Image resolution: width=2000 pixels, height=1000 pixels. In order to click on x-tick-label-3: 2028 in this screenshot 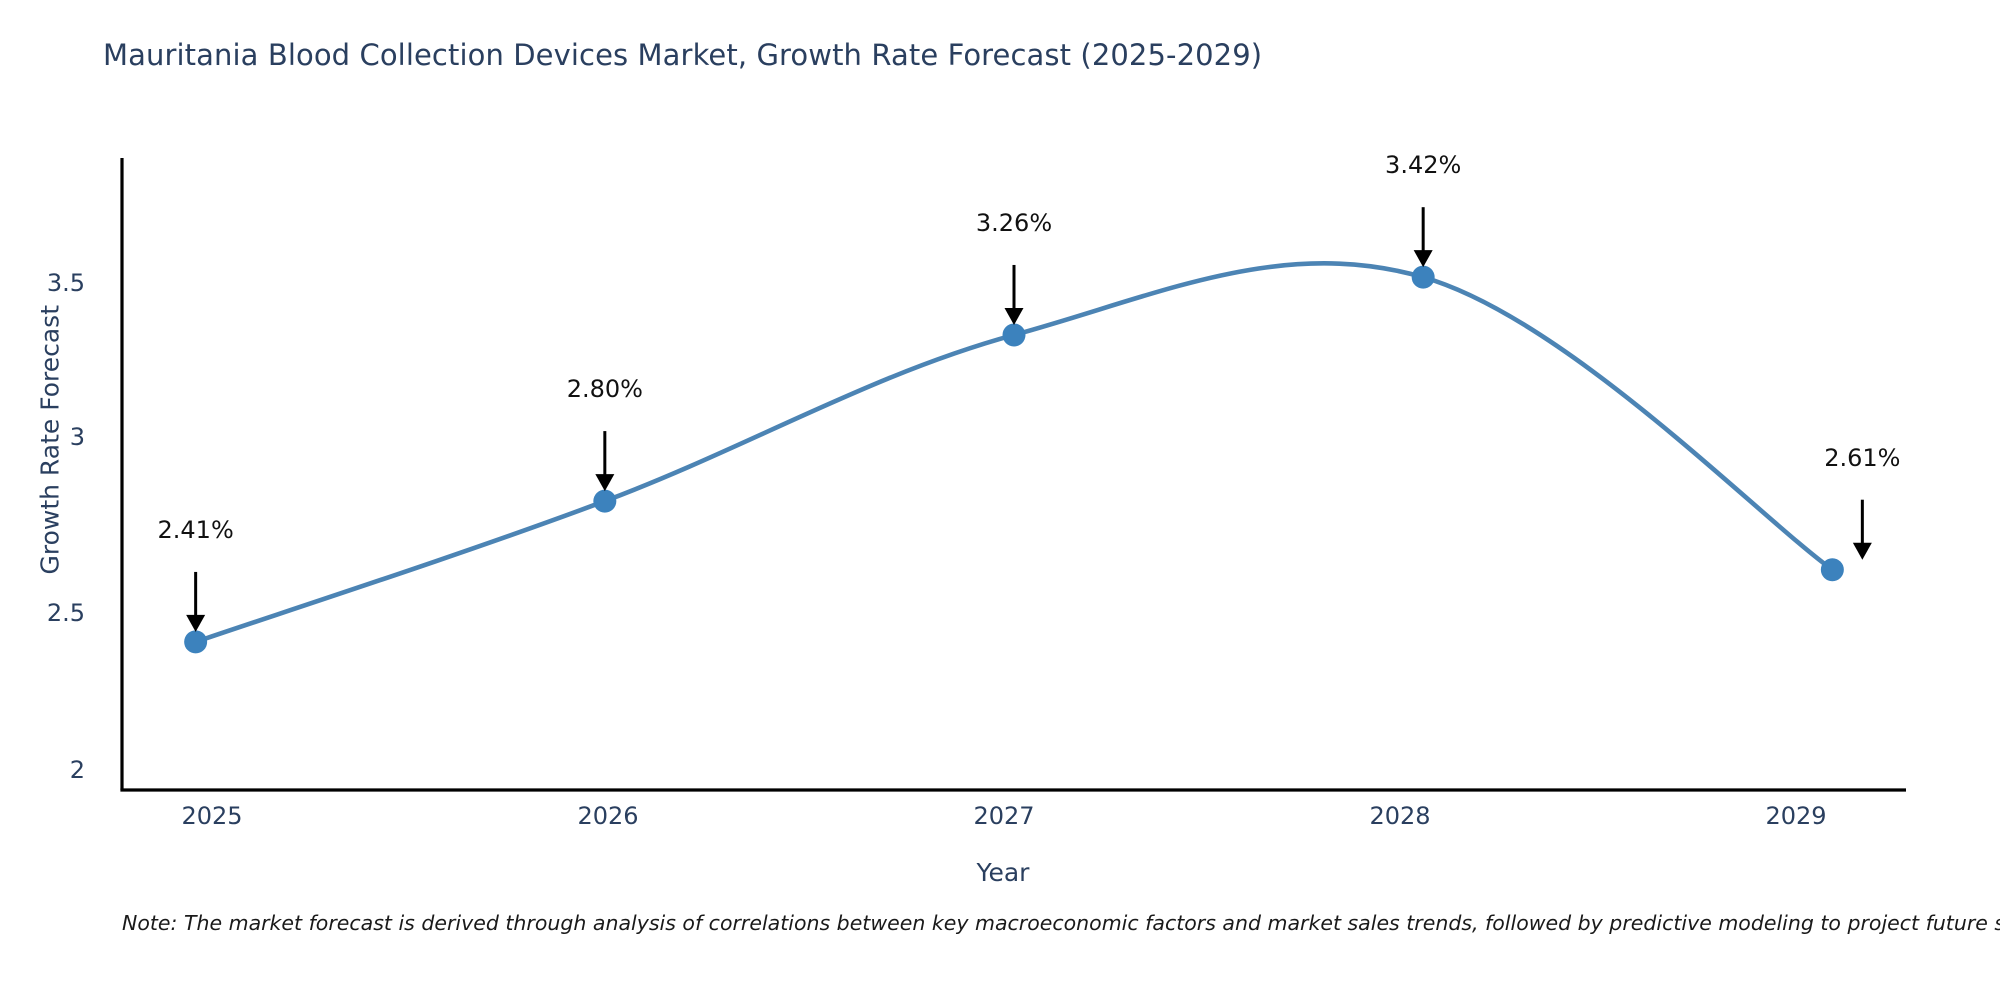, I will do `click(1400, 816)`.